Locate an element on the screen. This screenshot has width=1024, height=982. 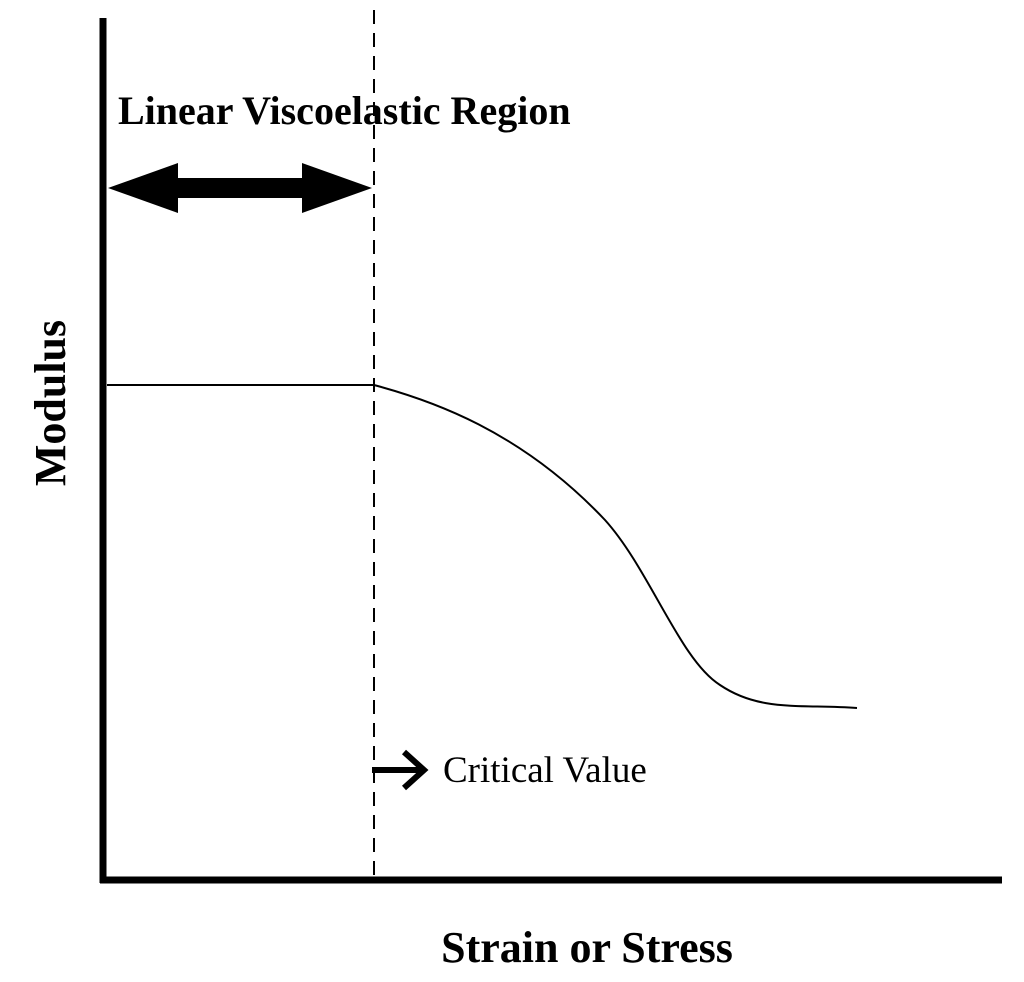
critical-arrow is located at coordinates (400, 770).